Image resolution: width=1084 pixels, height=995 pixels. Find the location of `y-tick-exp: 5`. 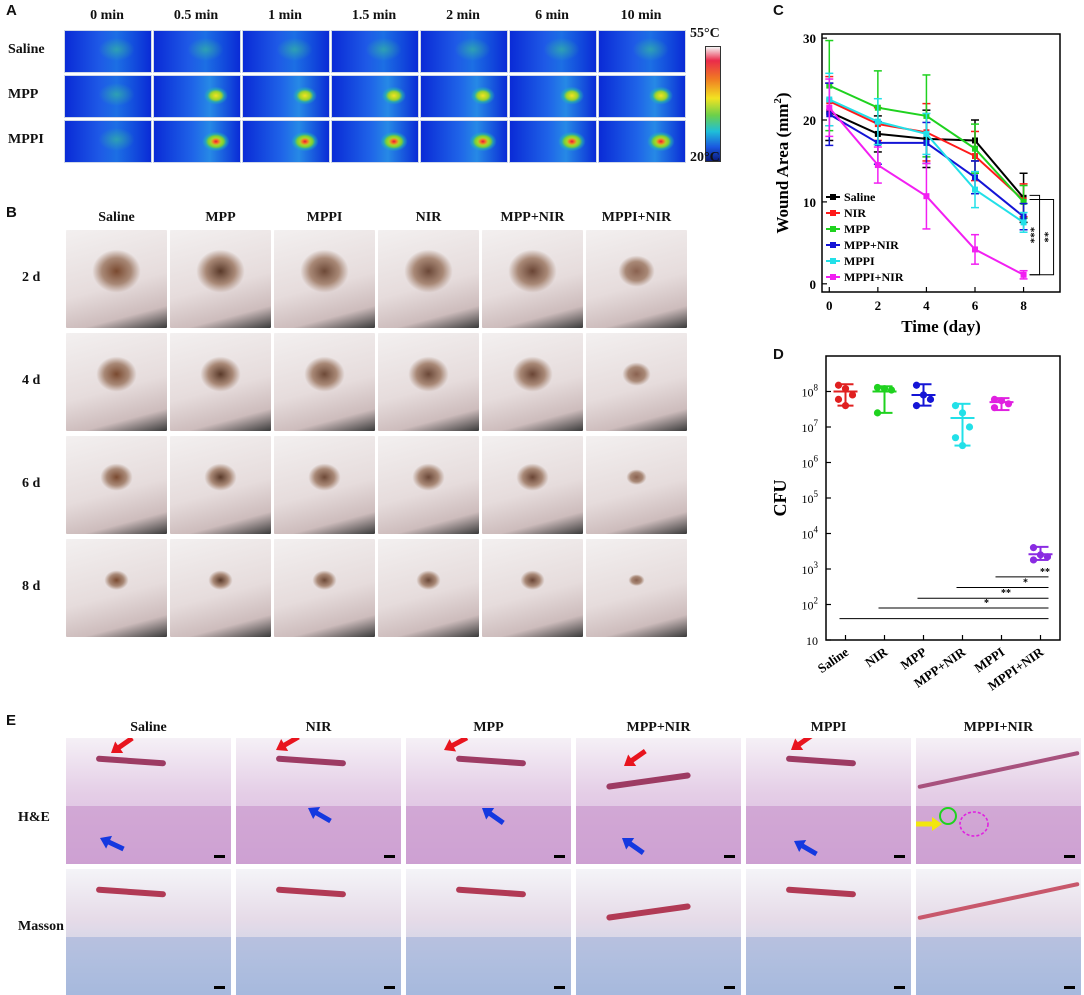

y-tick-exp: 5 is located at coordinates (816, 494).